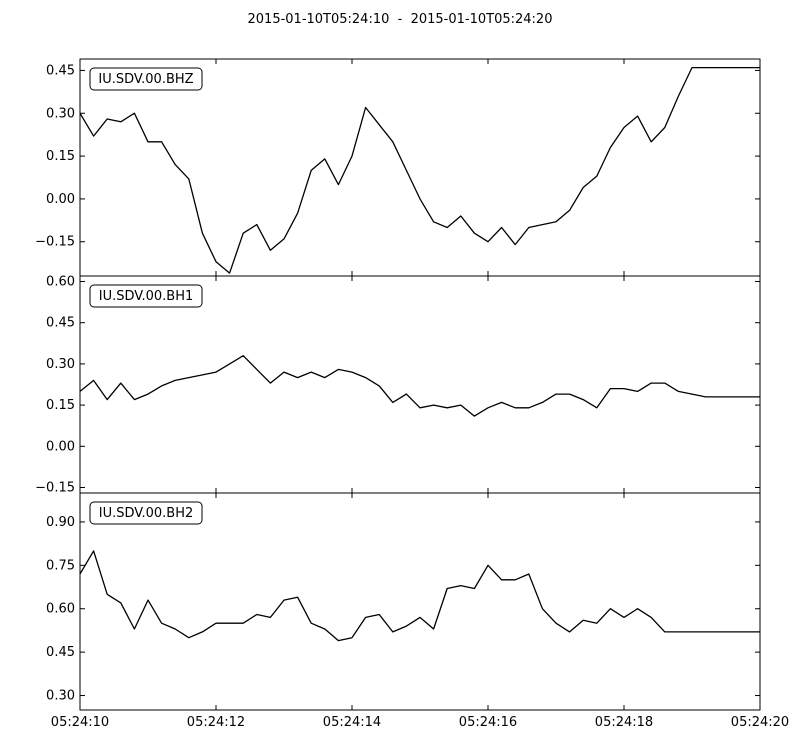  What do you see at coordinates (60, 522) in the screenshot?
I see `y-tick-label: 0.90` at bounding box center [60, 522].